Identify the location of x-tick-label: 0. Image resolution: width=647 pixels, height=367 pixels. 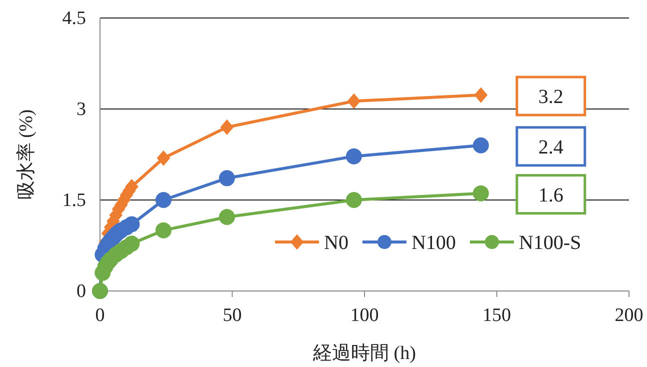
(100, 315).